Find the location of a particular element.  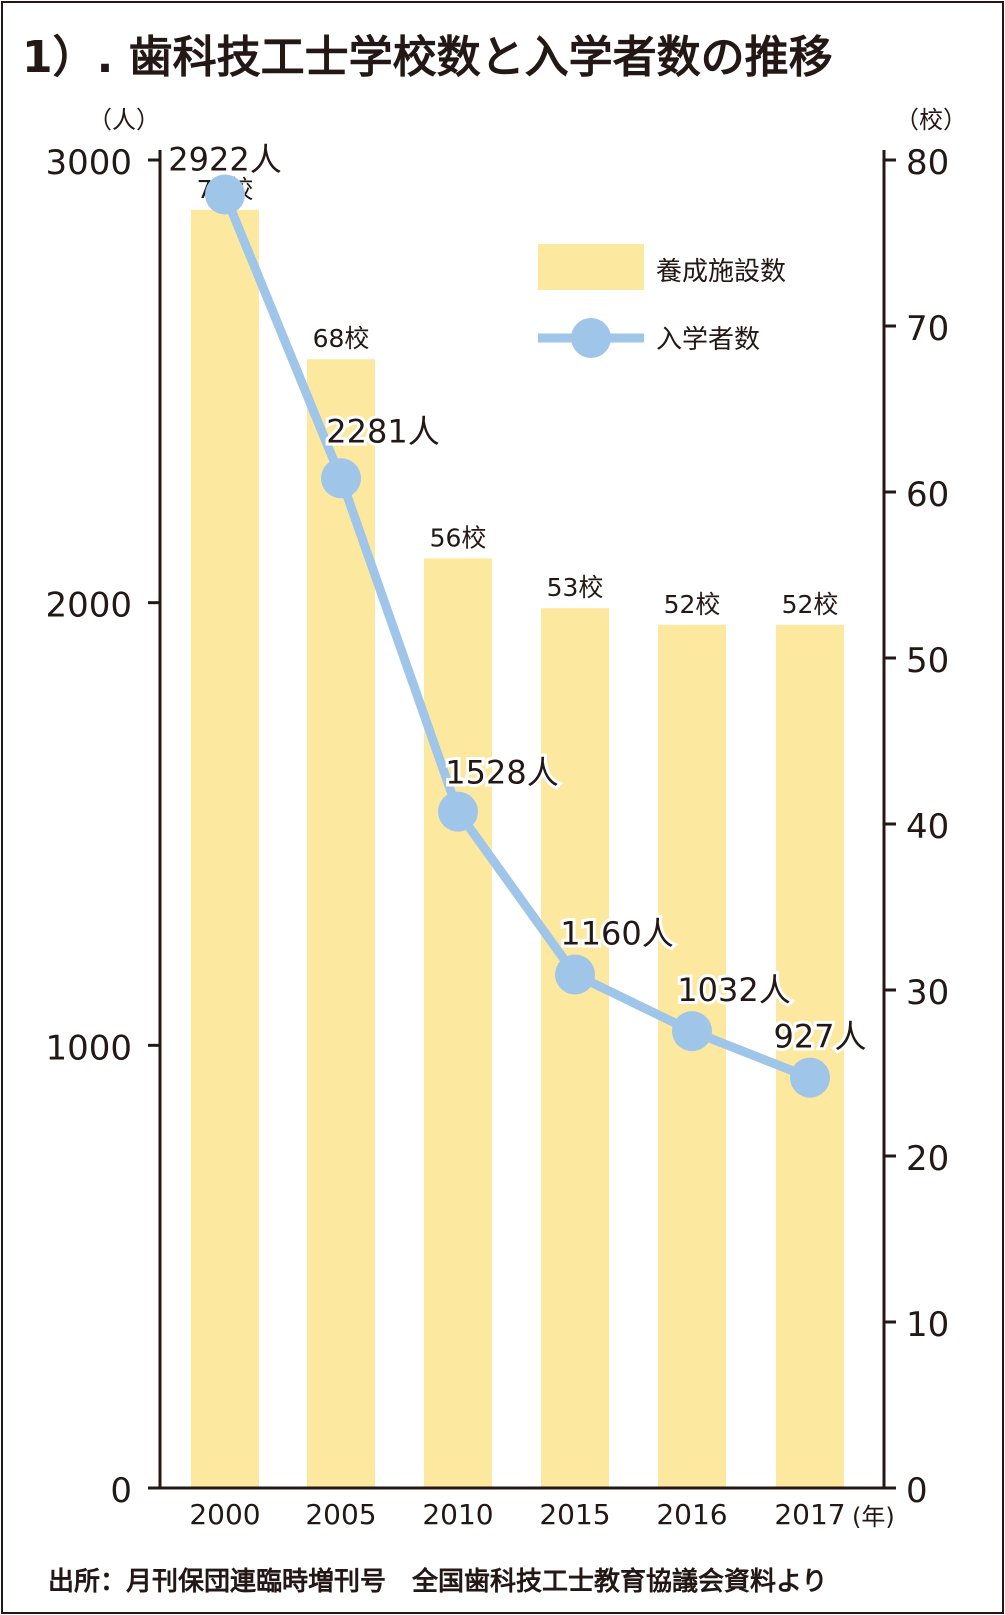

x-tick-label: 2000 is located at coordinates (224, 1514).